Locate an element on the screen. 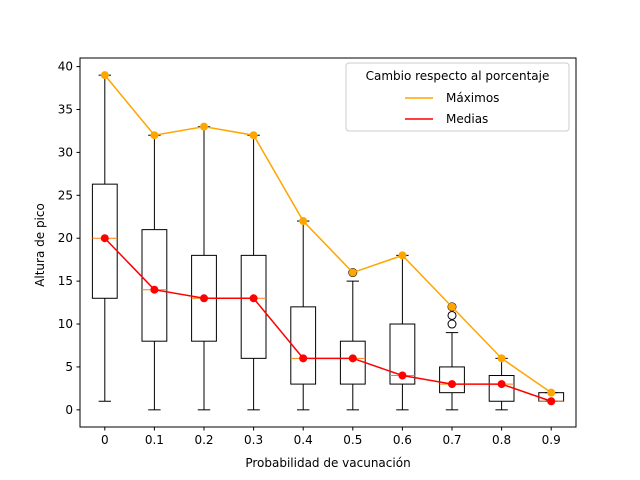  x-tick-label: 0.4 is located at coordinates (303, 440).